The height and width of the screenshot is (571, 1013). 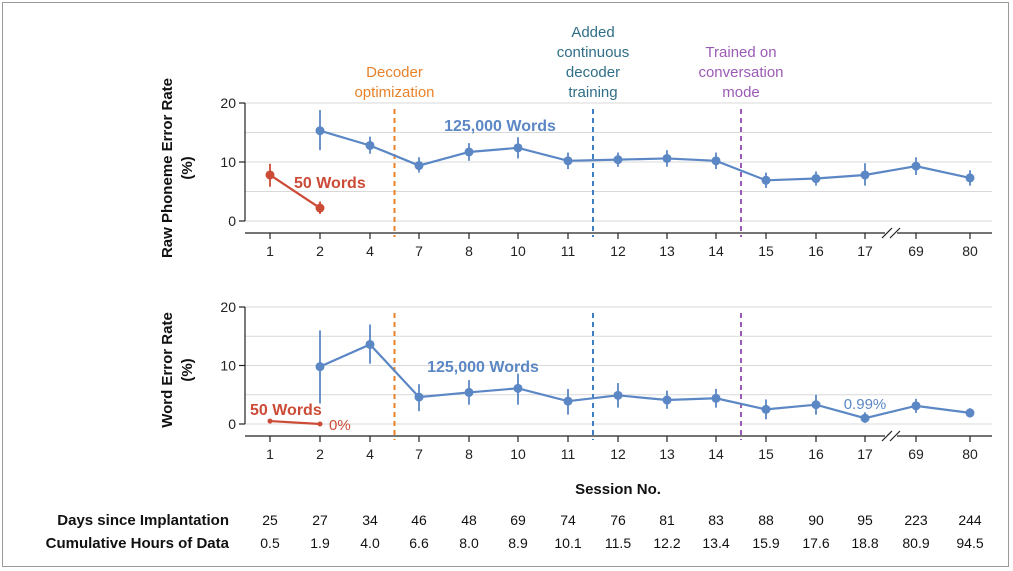 I want to click on table-cell: 4.0, so click(x=370, y=543).